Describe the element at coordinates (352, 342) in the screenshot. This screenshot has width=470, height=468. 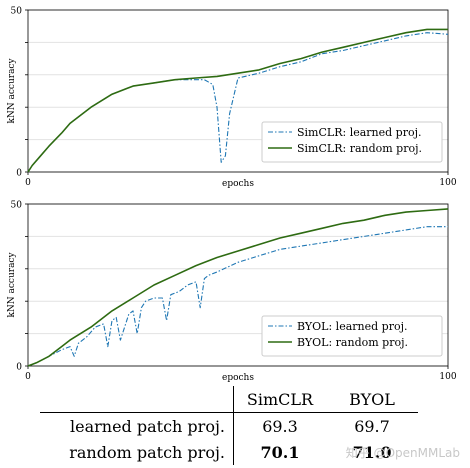
I see `legend-label: BYOL: random proj.` at that location.